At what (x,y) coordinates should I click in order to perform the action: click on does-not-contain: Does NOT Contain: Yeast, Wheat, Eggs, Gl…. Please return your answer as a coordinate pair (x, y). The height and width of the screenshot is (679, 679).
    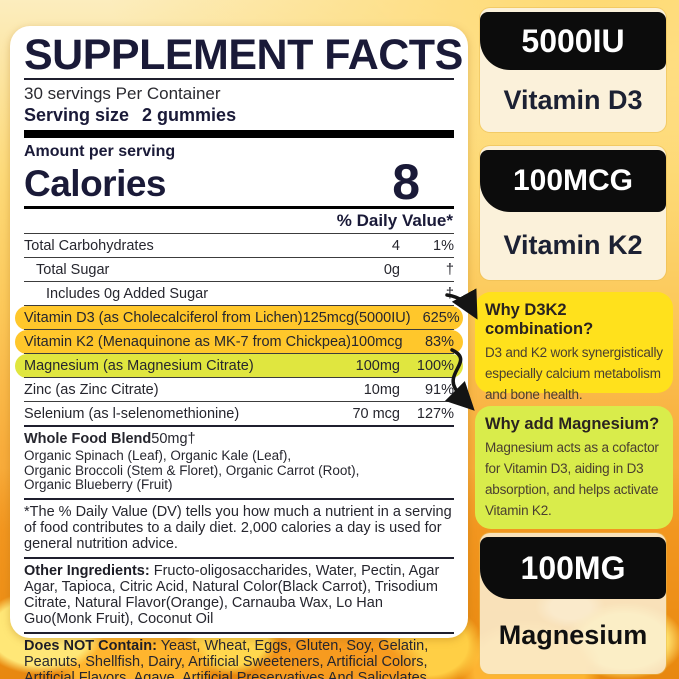
    Looking at the image, I should click on (227, 658).